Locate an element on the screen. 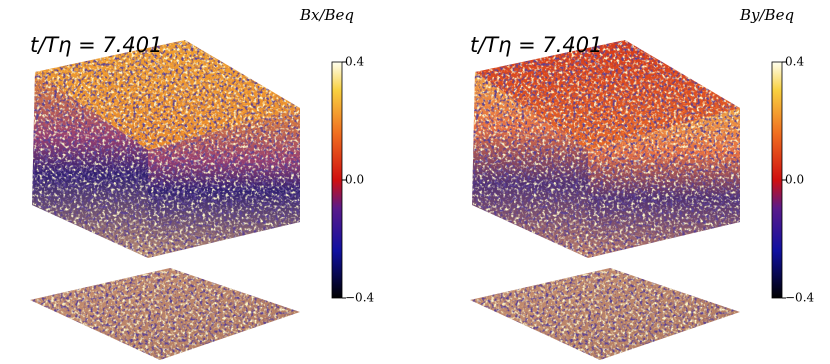 This screenshot has height=364, width=830. colorbar-label: By/Beq is located at coordinates (766, 15).